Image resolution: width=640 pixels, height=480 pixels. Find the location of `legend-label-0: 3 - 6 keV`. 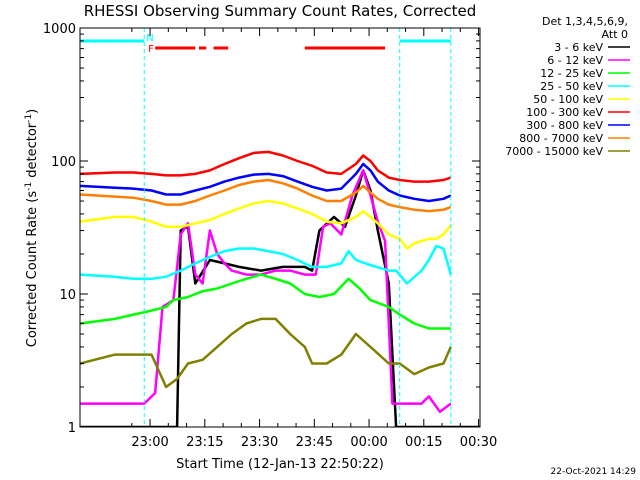

legend-label-0: 3 - 6 keV is located at coordinates (578, 47).